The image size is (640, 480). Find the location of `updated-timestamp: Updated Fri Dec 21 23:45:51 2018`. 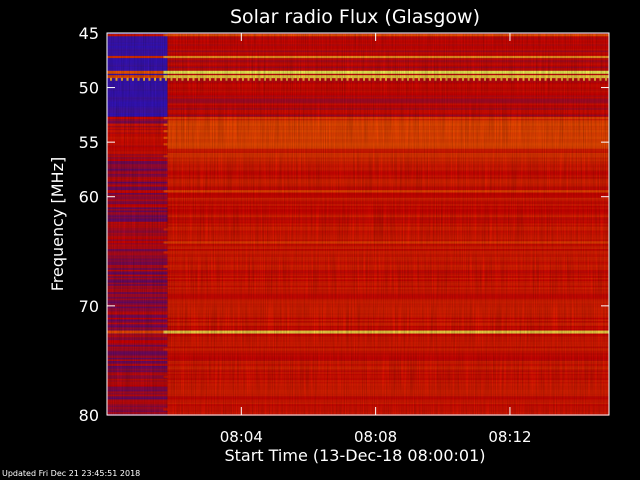

updated-timestamp: Updated Fri Dec 21 23:45:51 2018 is located at coordinates (71, 473).